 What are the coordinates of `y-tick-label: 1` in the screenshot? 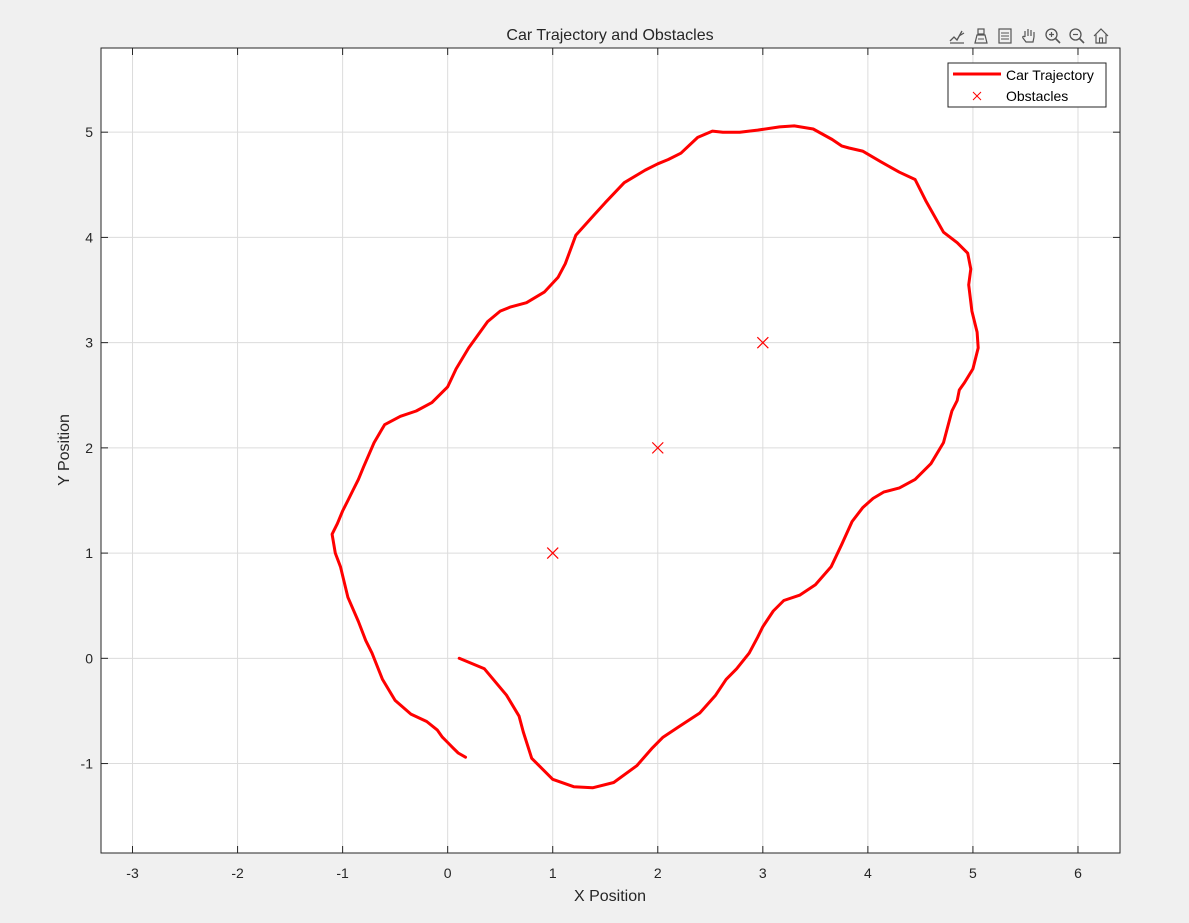 It's located at (89, 553).